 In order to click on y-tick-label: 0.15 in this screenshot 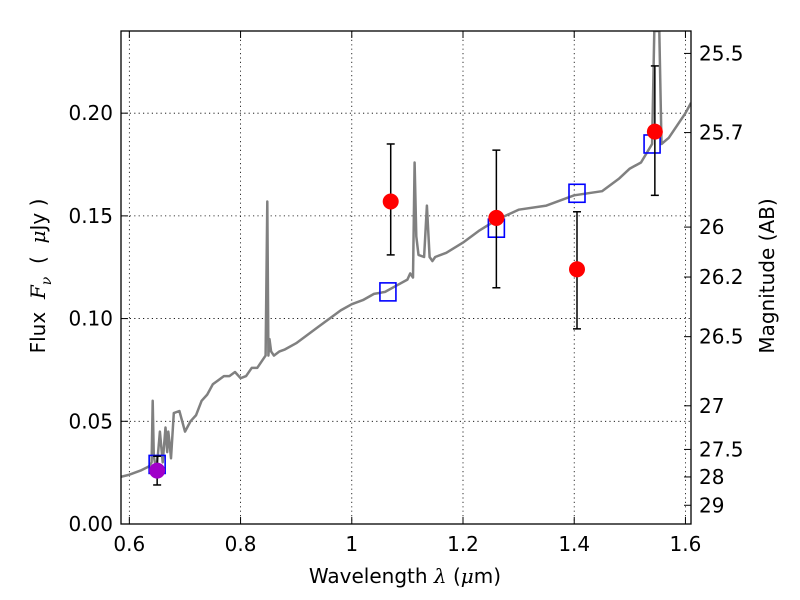, I will do `click(90, 216)`.